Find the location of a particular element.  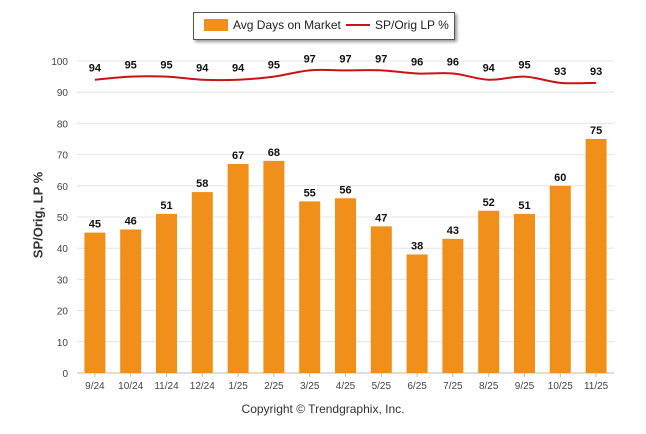

bar-value-label: 67 is located at coordinates (238, 156).